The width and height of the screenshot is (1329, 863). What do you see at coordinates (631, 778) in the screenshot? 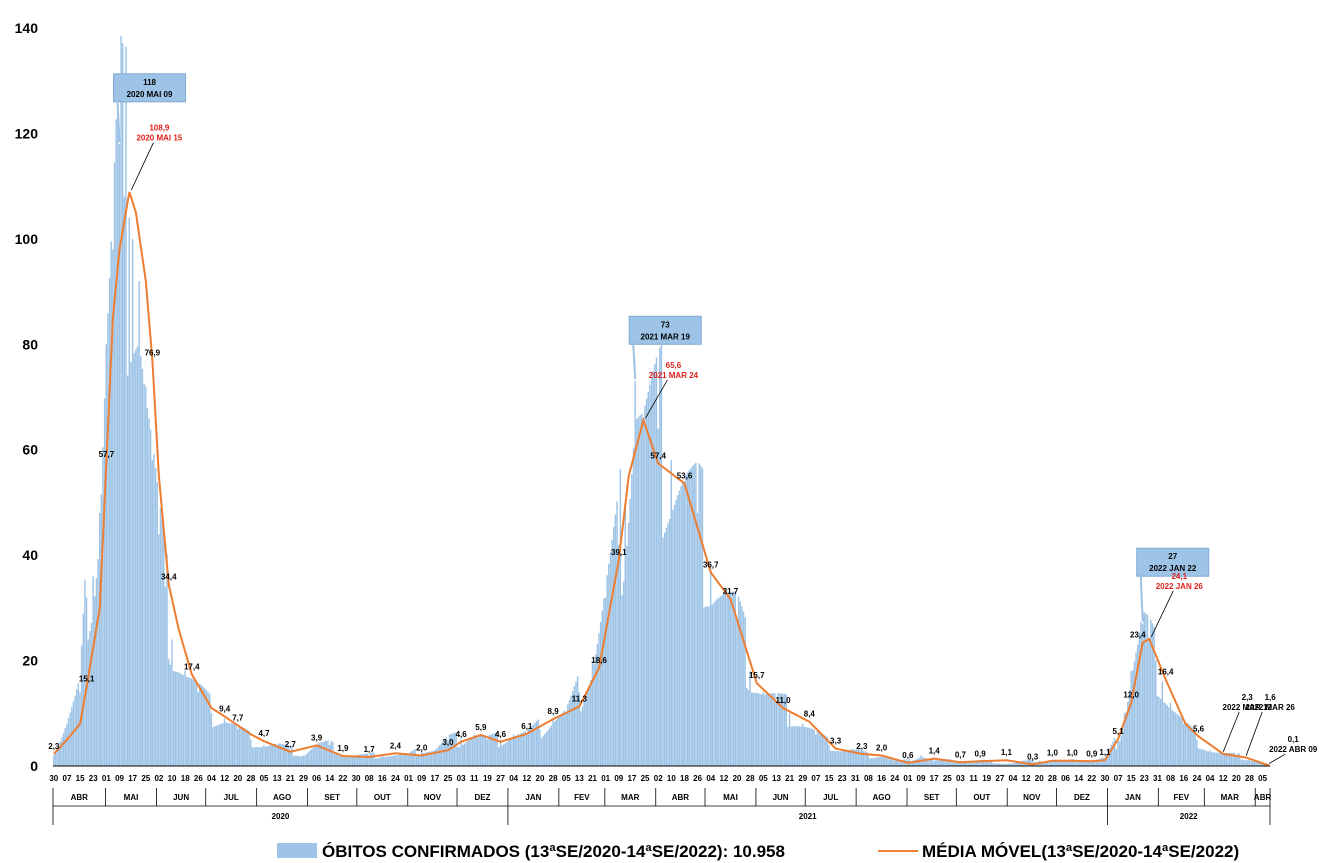
I see `day-tick-label: 17` at bounding box center [631, 778].